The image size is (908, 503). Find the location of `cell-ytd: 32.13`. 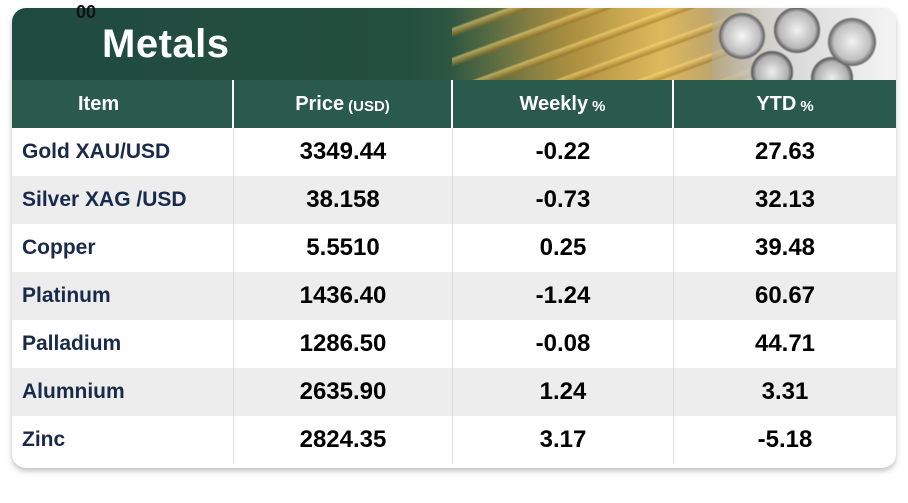

cell-ytd: 32.13 is located at coordinates (785, 199).